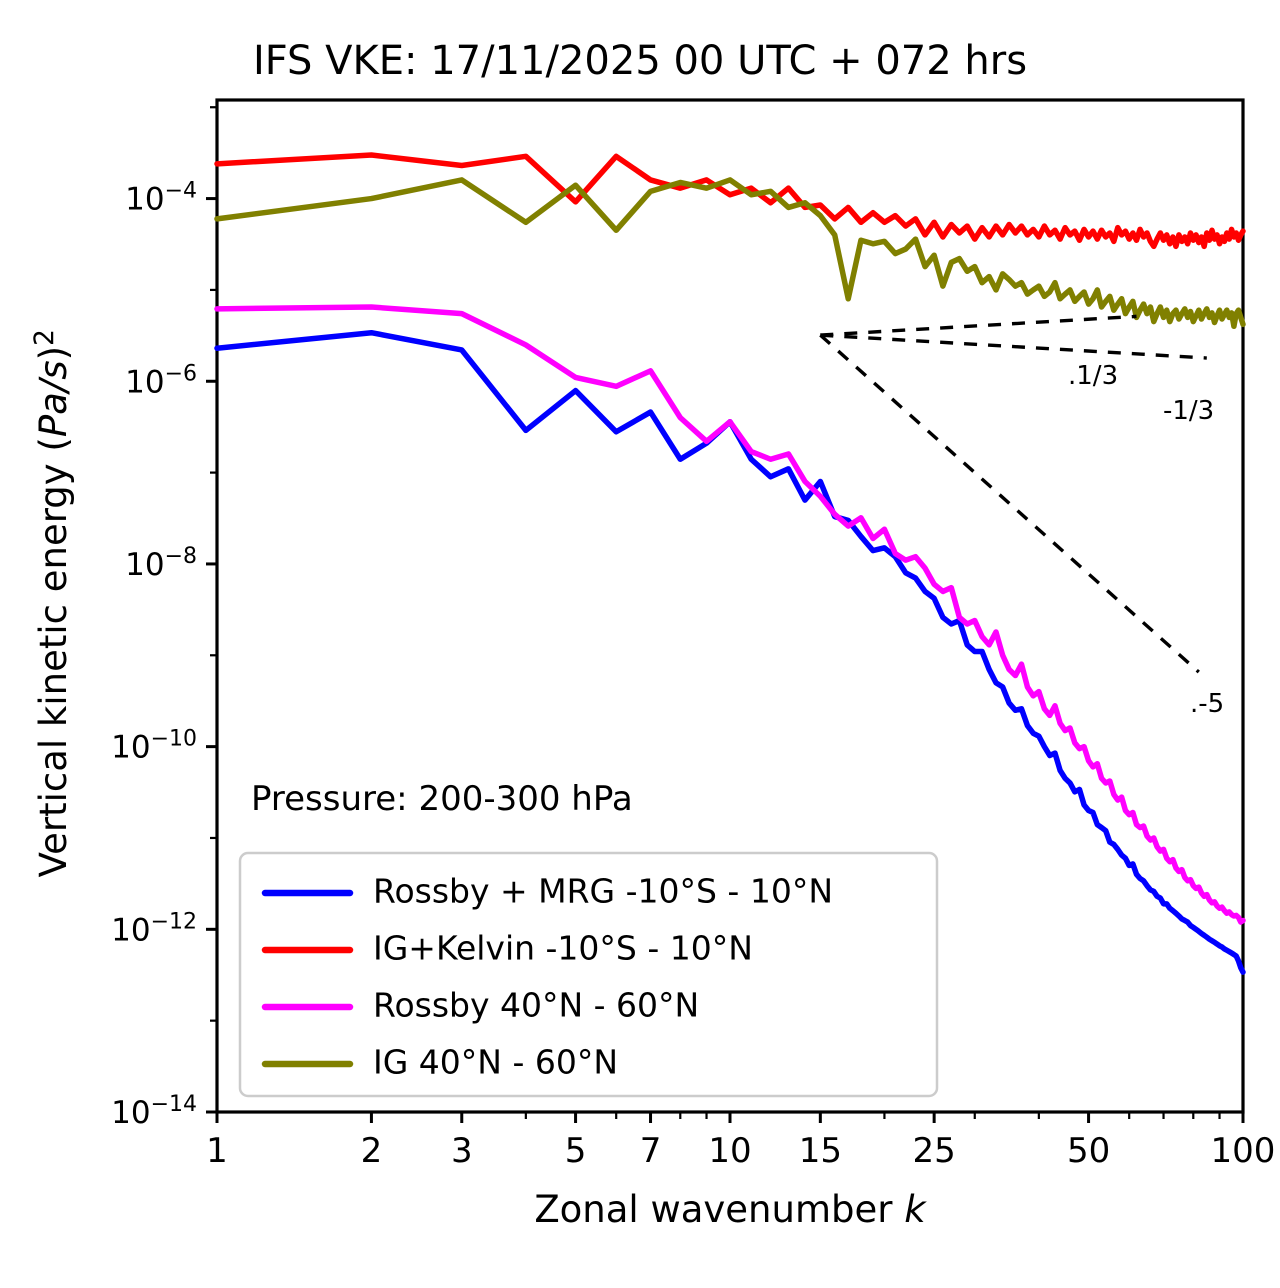  I want to click on y-tick-label: 10⁻¹⁴, so click(154, 1111).